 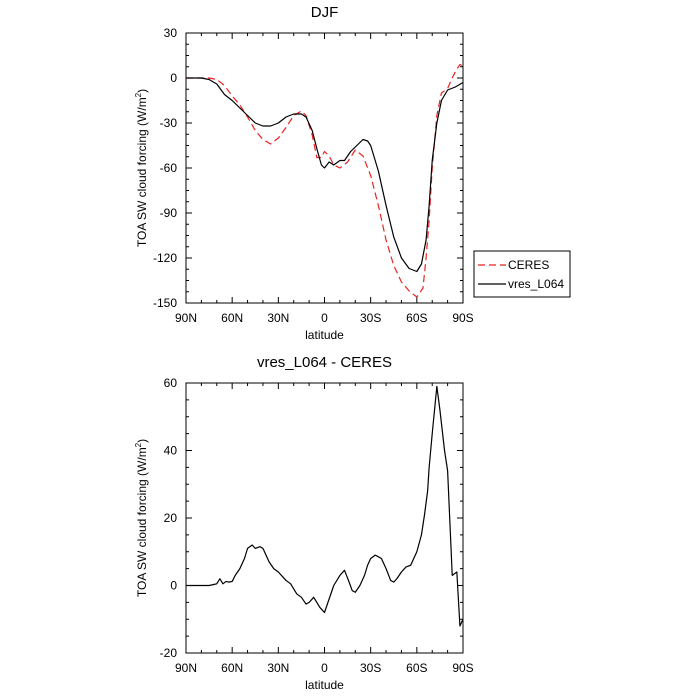 I want to click on y-tick-label: 20, so click(x=171, y=518).